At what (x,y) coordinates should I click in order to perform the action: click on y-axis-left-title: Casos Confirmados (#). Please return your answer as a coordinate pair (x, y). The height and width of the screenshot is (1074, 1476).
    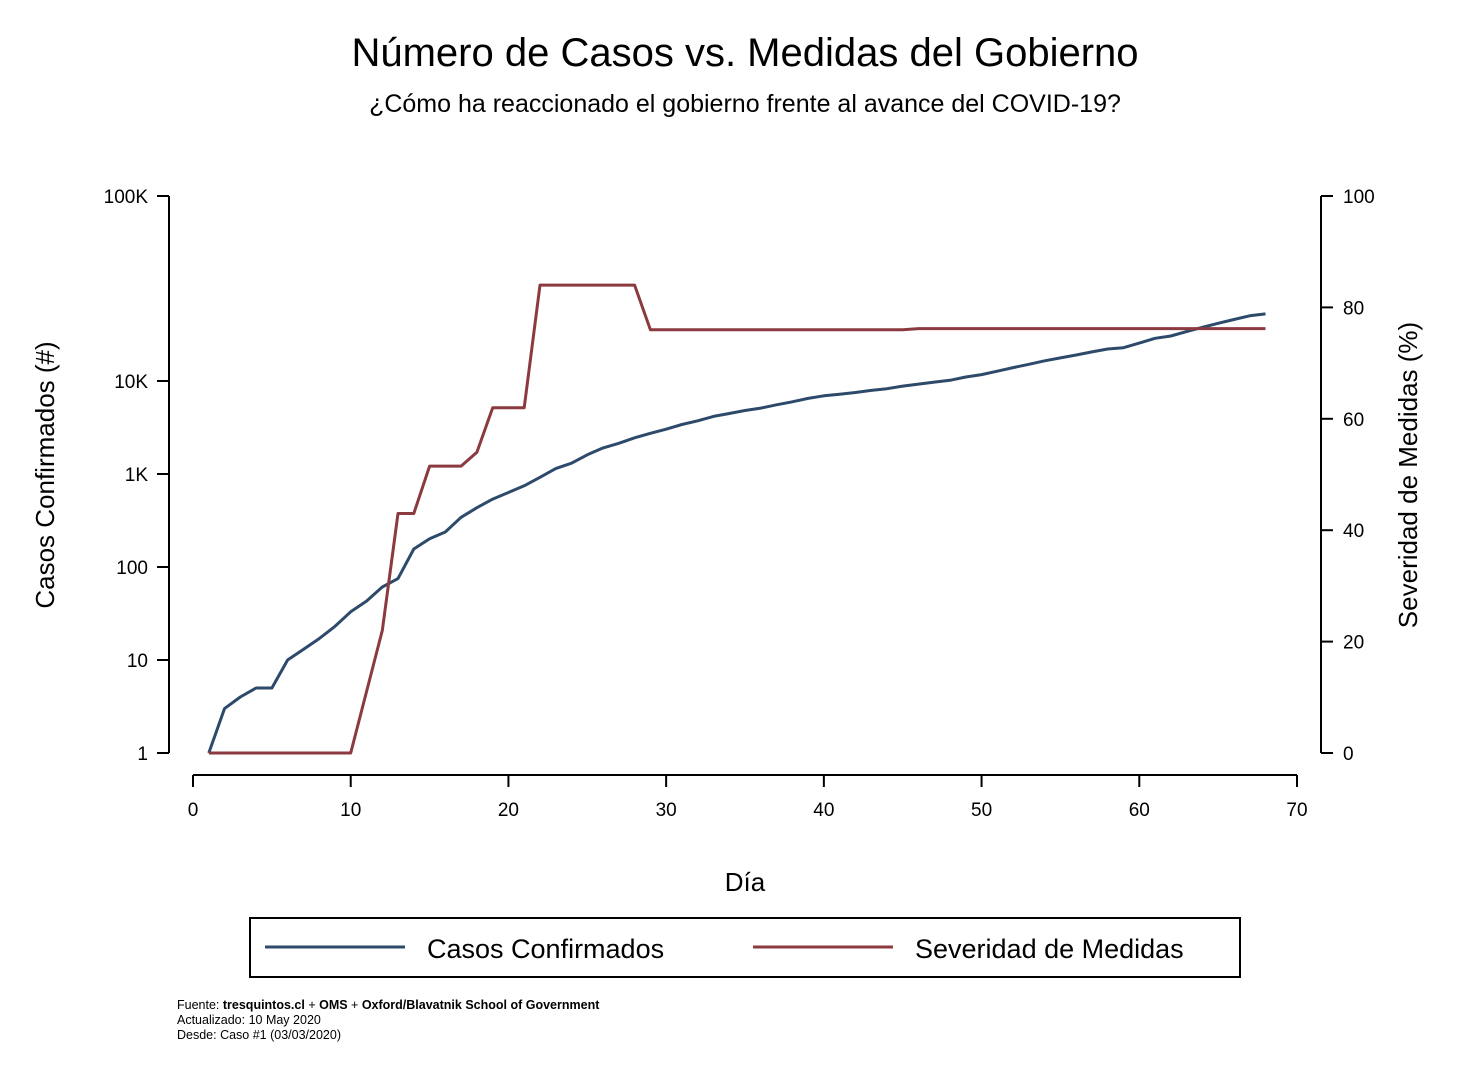
    Looking at the image, I should click on (45, 474).